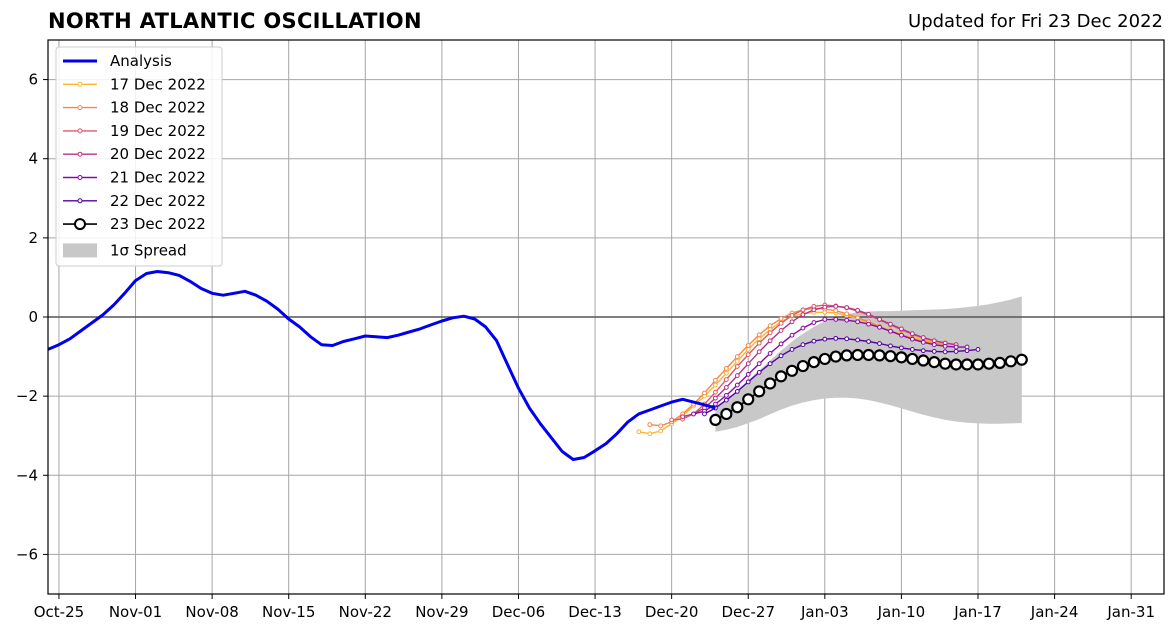  I want to click on series-20-dec-2022, so click(819, 361).